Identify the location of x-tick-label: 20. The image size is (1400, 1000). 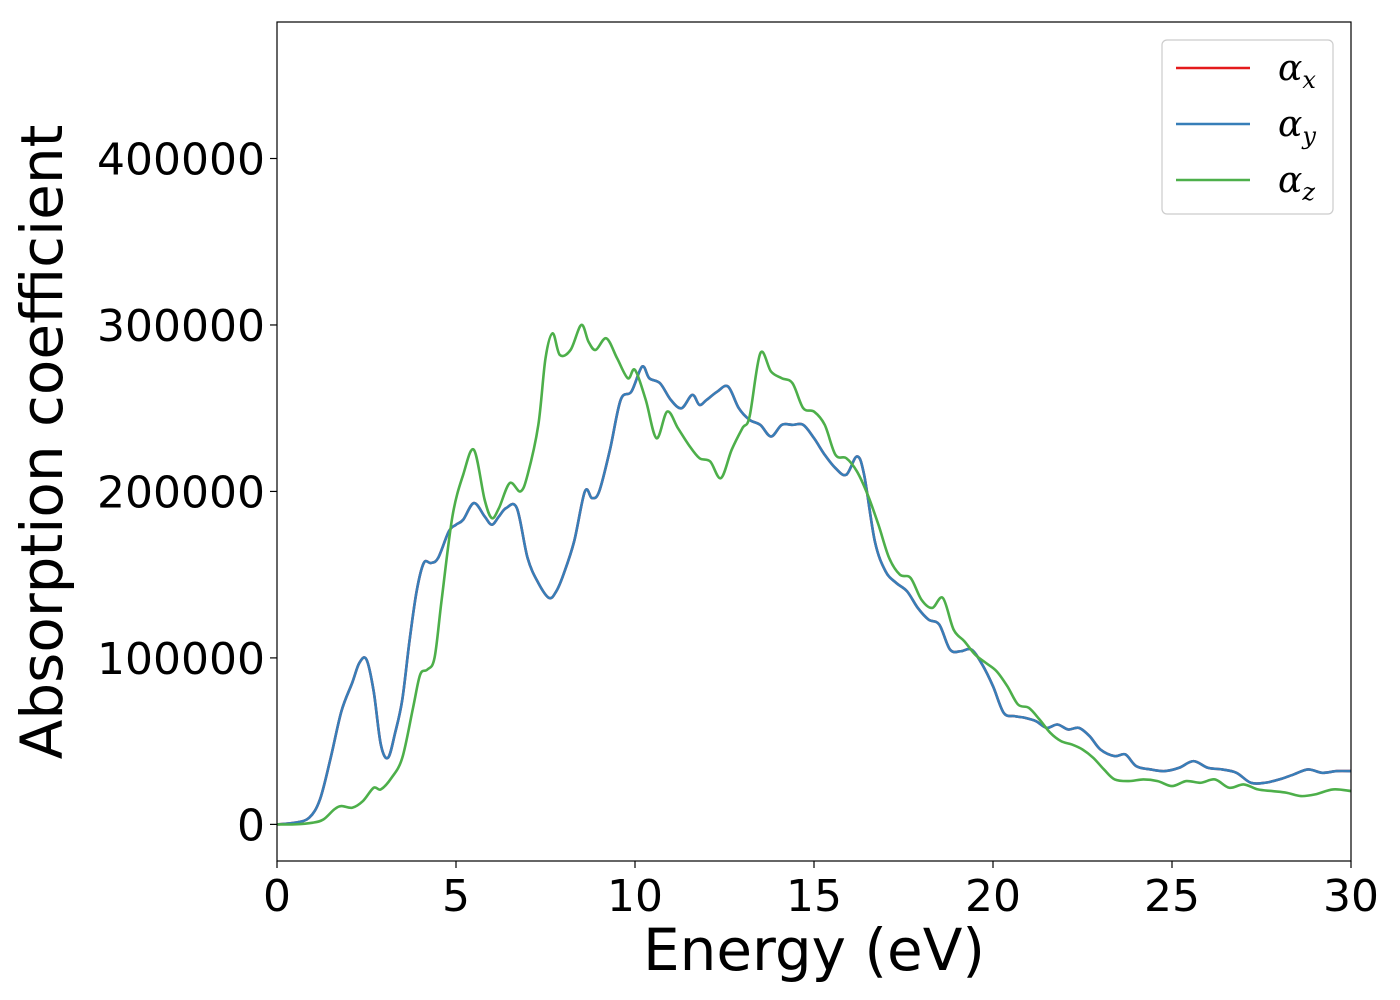
(993, 896).